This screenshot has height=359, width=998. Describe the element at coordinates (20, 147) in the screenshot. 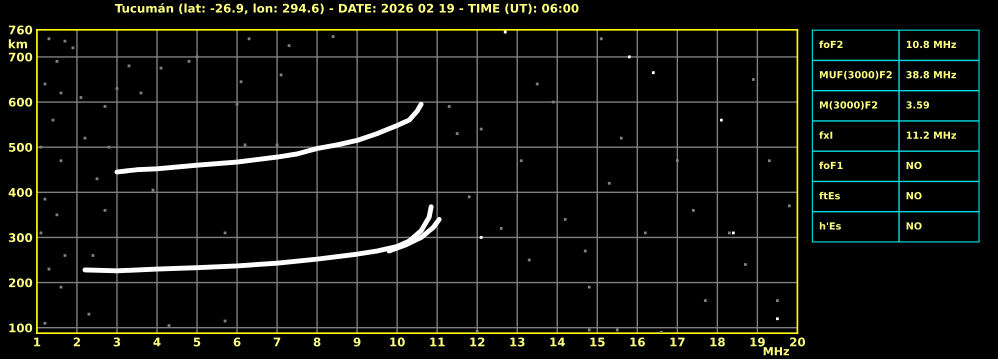

I see `y-tick-label: 500` at that location.